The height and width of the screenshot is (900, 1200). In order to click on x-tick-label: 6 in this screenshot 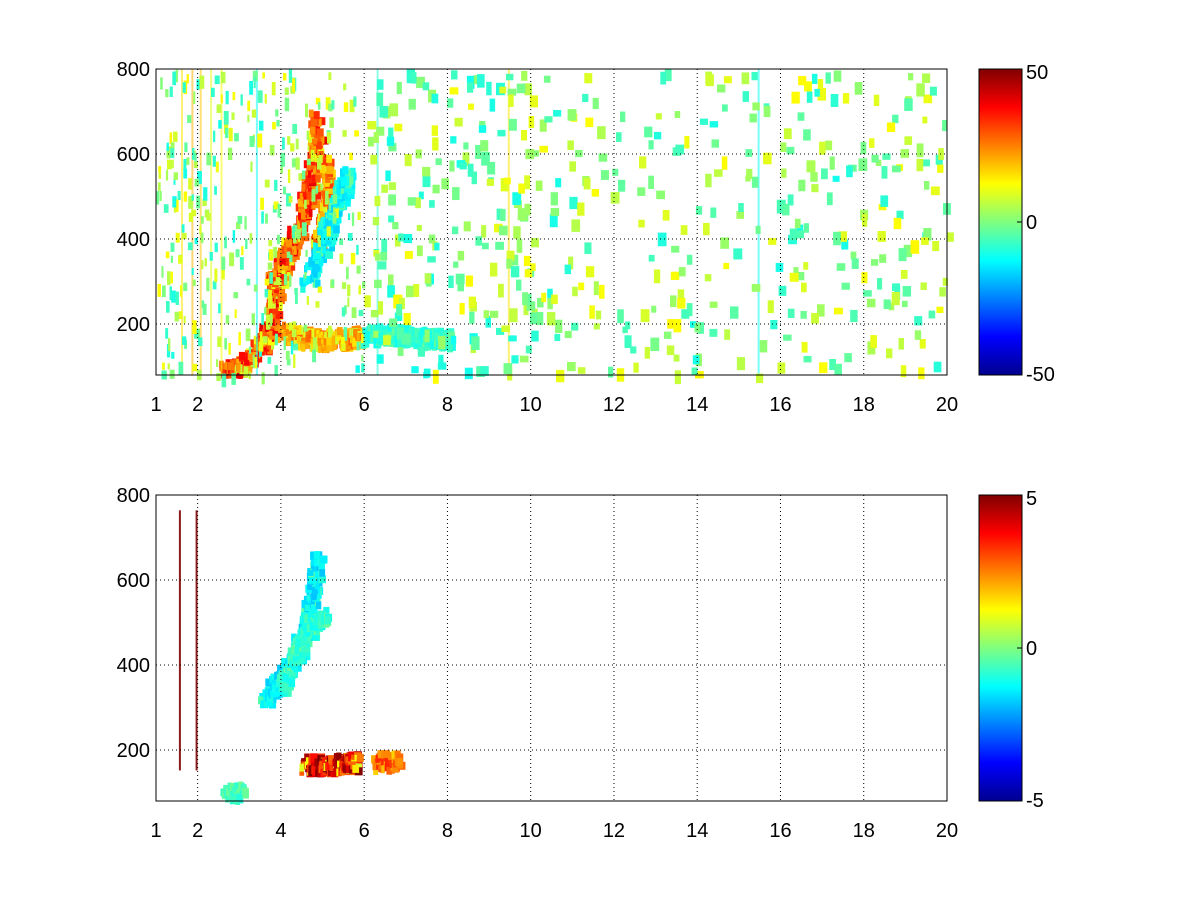, I will do `click(364, 831)`.